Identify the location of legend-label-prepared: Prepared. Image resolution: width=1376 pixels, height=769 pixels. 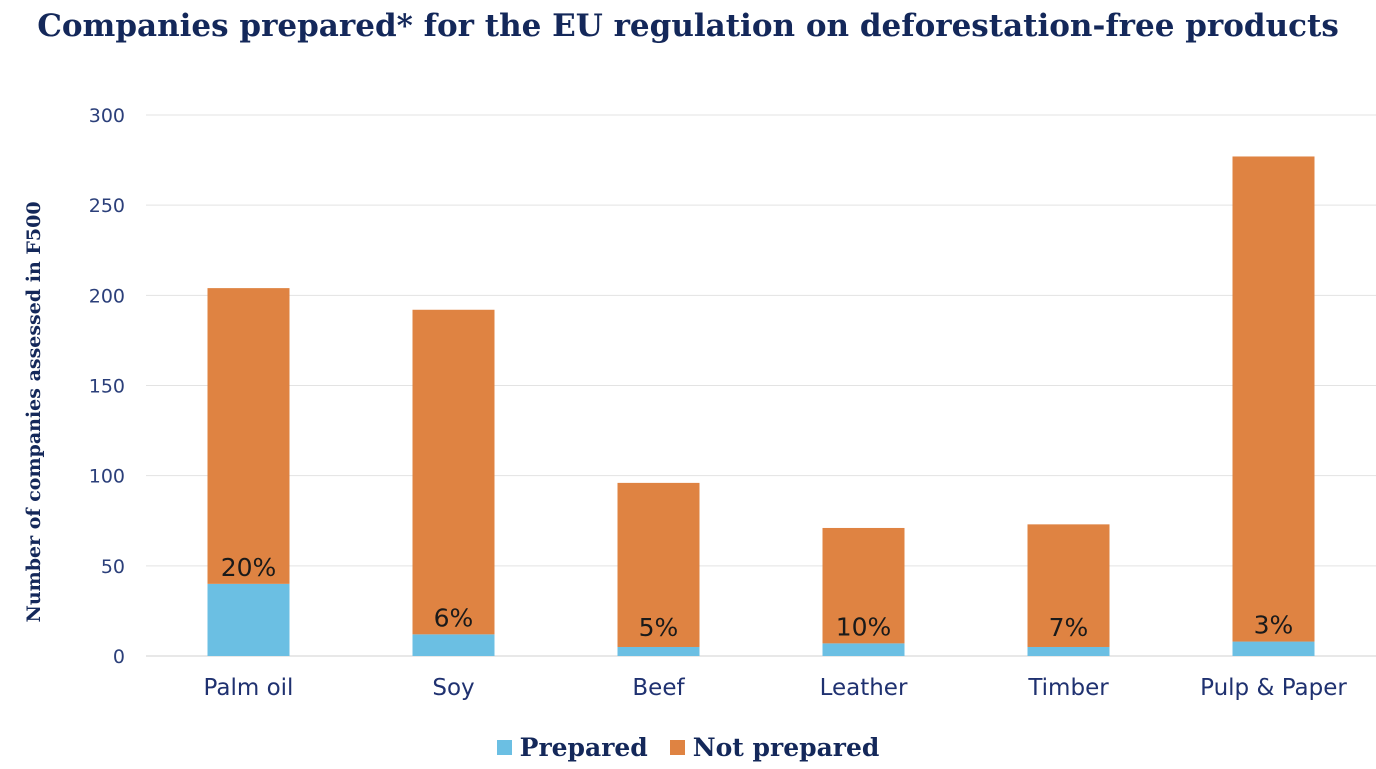
(583, 747).